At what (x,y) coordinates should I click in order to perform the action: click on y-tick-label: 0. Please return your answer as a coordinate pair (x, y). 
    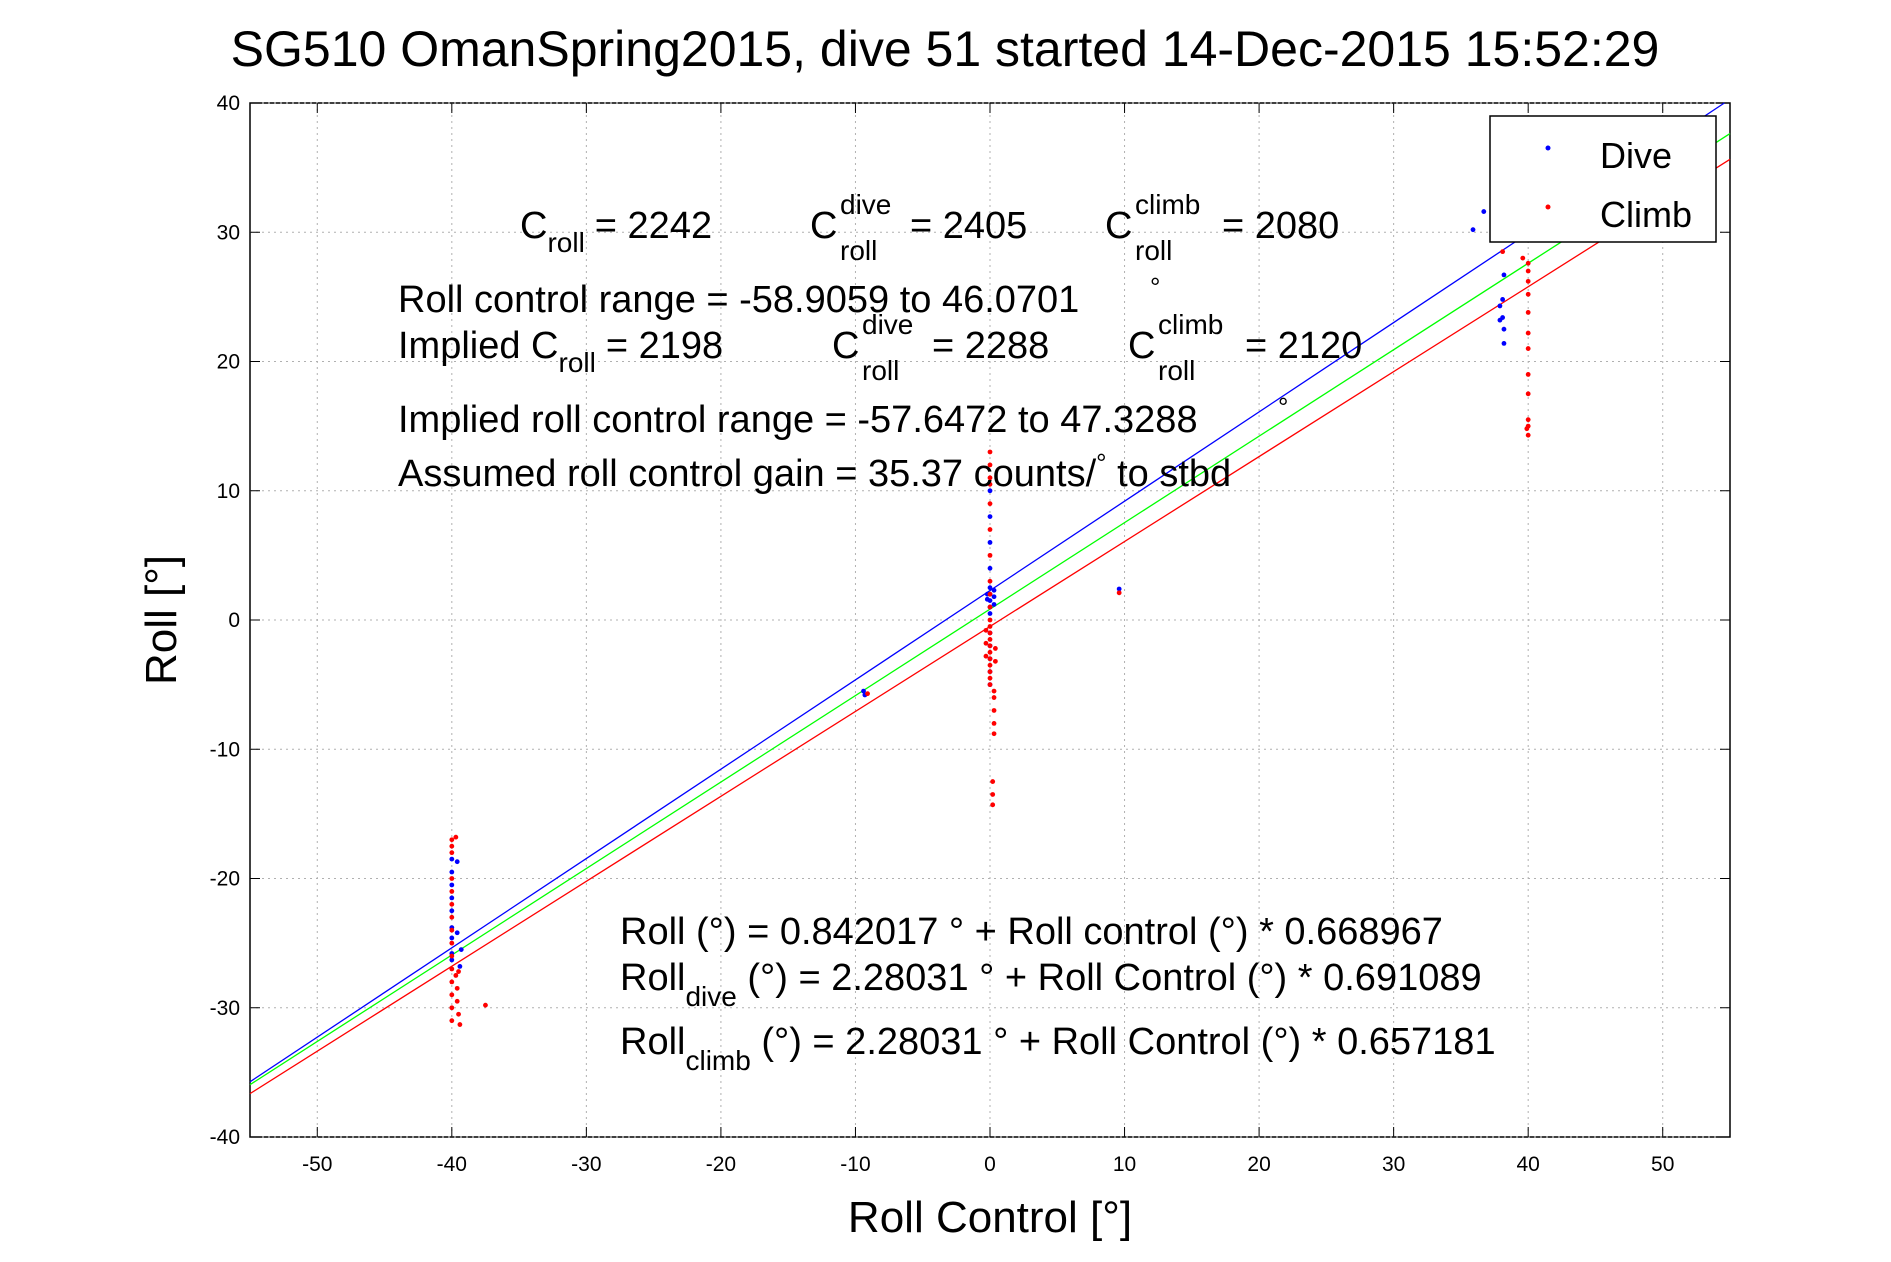
    Looking at the image, I should click on (234, 620).